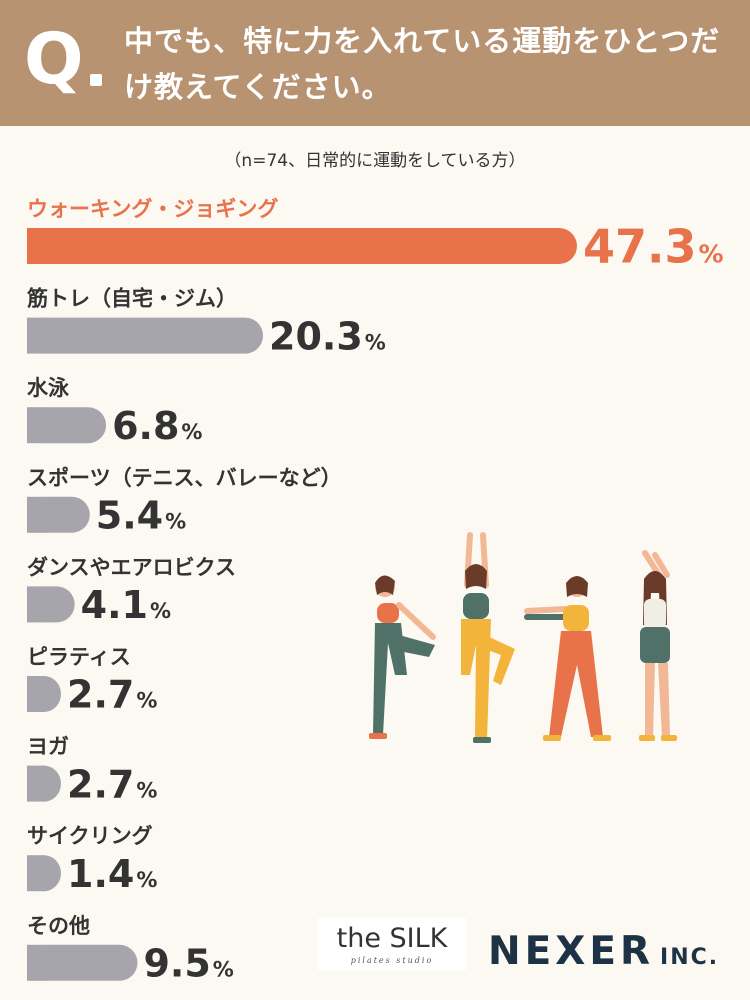 This screenshot has width=750, height=1000. I want to click on category-label: ヨガ, so click(48, 747).